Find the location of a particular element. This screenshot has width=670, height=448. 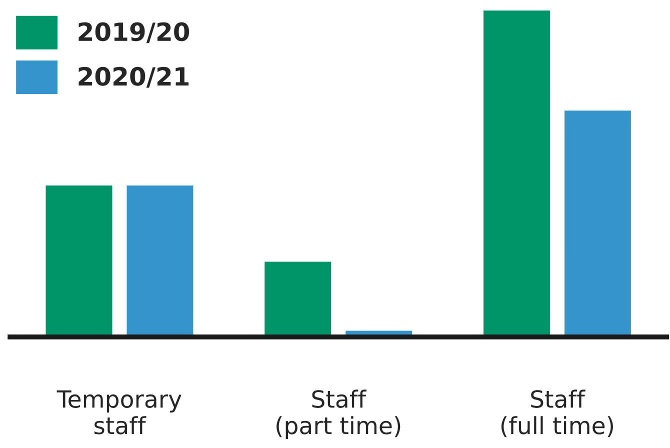

legend-label: 2020/21 is located at coordinates (133, 77).